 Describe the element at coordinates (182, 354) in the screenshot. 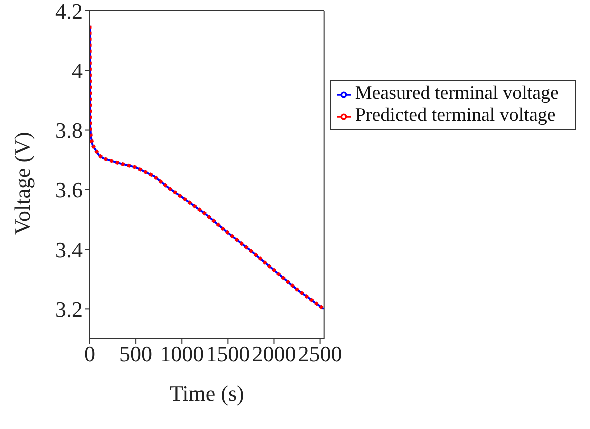

I see `x-tick-label: 1000` at that location.